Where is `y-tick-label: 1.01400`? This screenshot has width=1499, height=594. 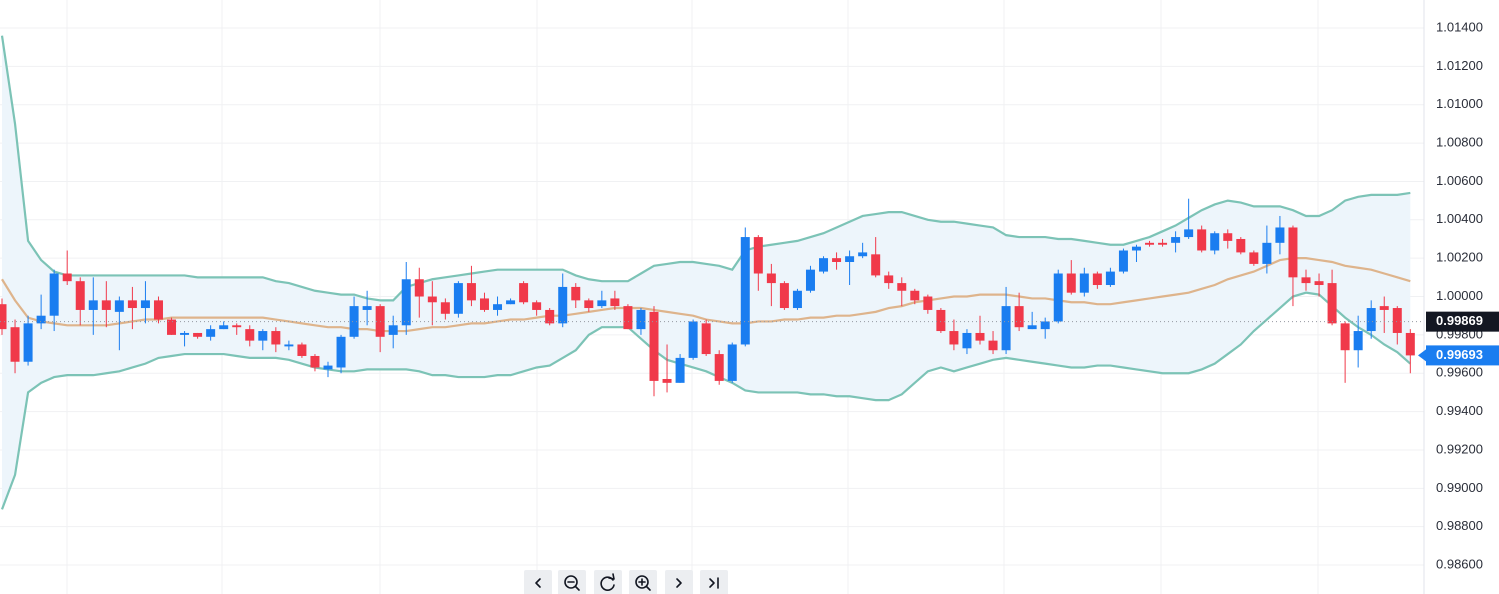
y-tick-label: 1.01400 is located at coordinates (1459, 26).